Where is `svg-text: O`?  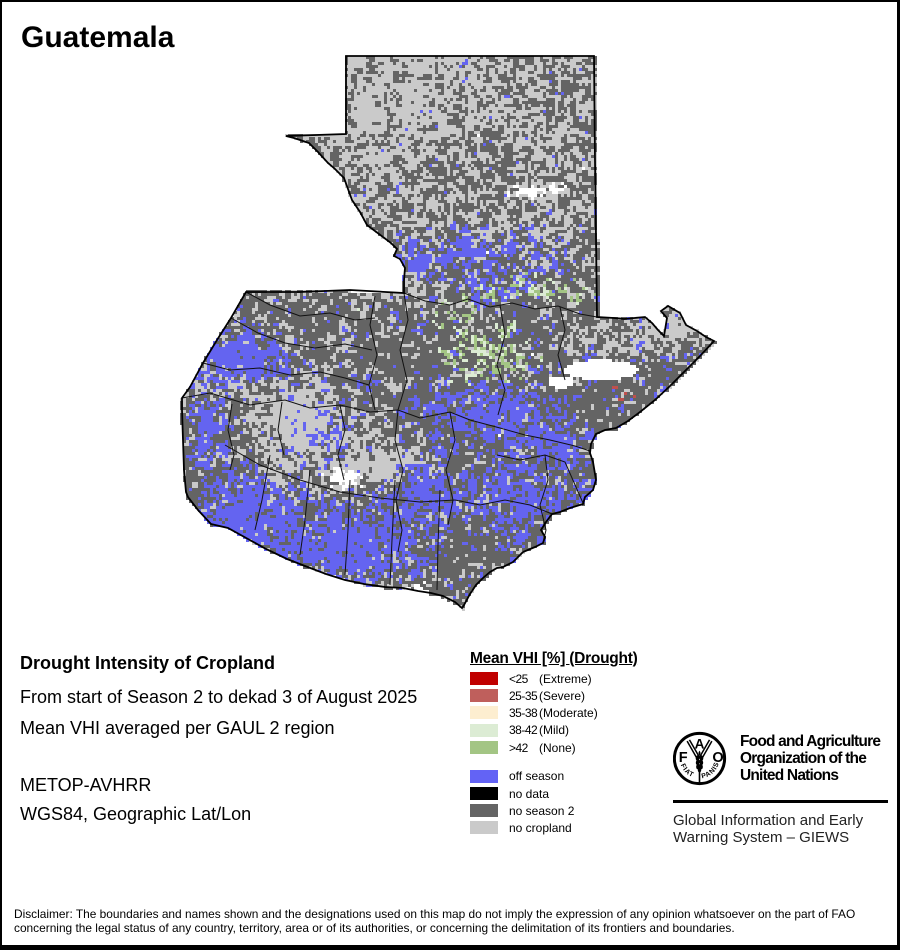
svg-text: O is located at coordinates (717, 757).